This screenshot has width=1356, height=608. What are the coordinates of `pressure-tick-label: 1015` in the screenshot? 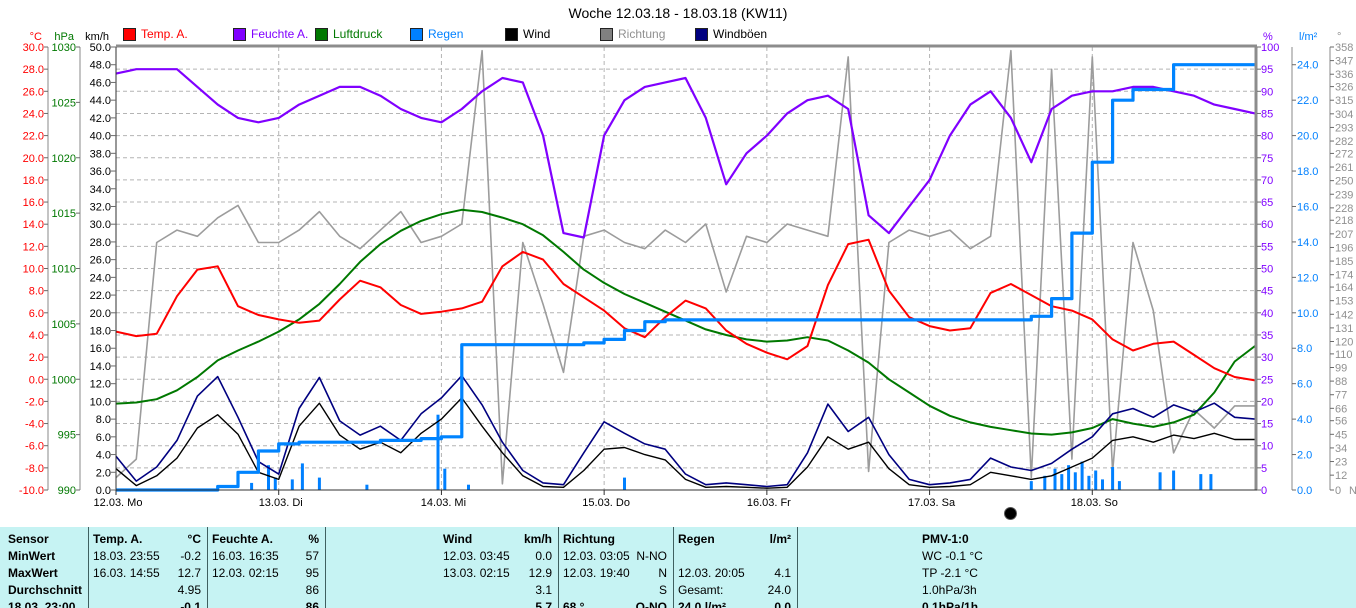 It's located at (64, 214).